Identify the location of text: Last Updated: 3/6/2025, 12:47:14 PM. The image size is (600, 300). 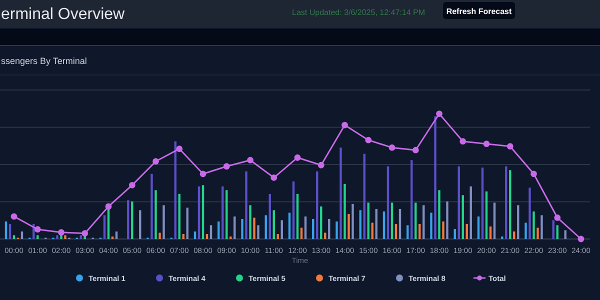
(359, 12).